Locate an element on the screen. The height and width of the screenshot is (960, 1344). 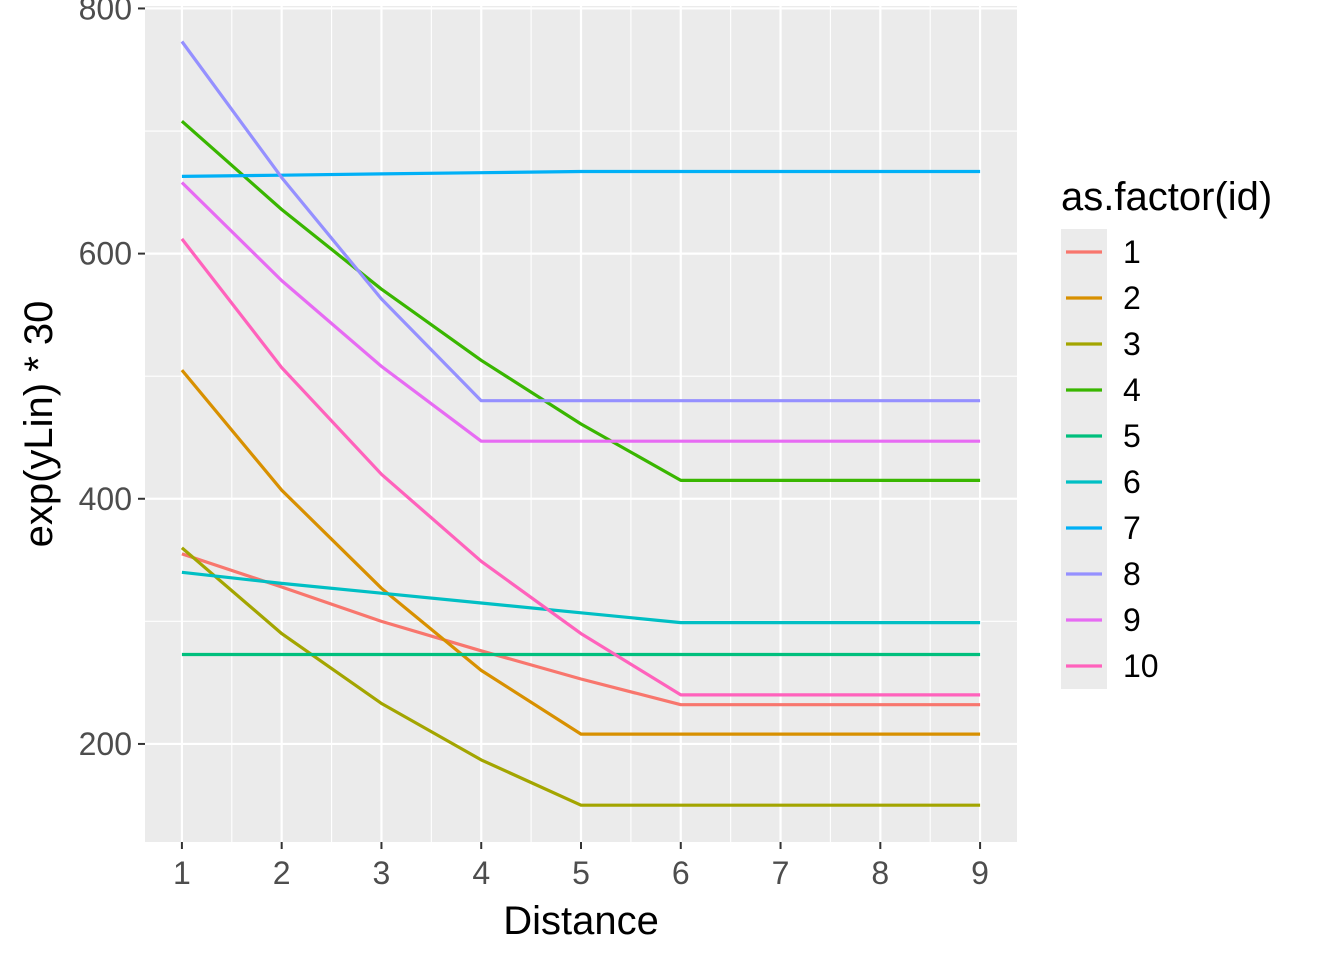
legend-items: 1 2 3 4 5 6 7 8 9 10 is located at coordinates (1110, 459).